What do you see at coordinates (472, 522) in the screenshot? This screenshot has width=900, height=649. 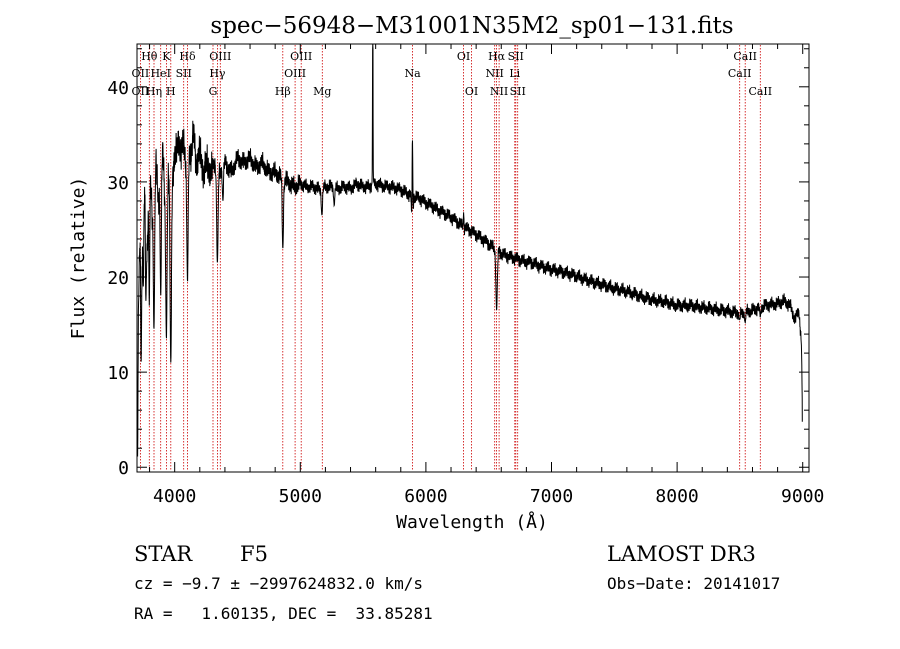 I see `x-axis-label: Wavelength (Å)` at bounding box center [472, 522].